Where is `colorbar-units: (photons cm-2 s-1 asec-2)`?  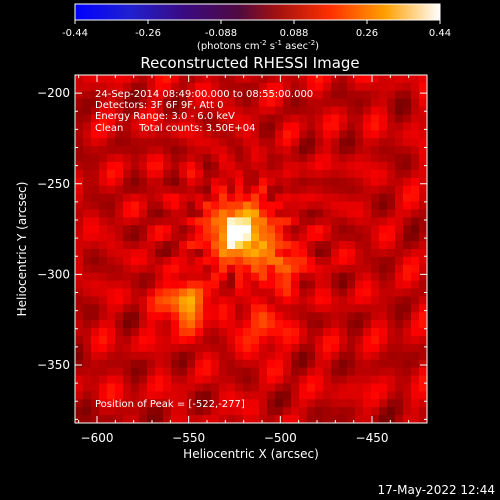 colorbar-units: (photons cm-2 s-1 asec-2) is located at coordinates (258, 45).